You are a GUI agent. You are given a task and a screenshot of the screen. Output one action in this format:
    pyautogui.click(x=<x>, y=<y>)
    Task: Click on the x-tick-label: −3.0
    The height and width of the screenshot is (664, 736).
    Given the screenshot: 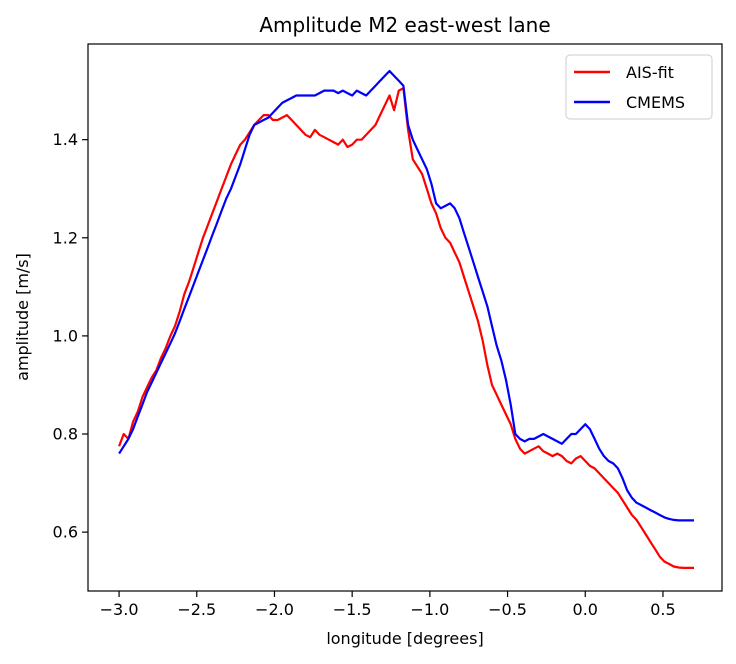 What is the action you would take?
    pyautogui.click(x=119, y=609)
    